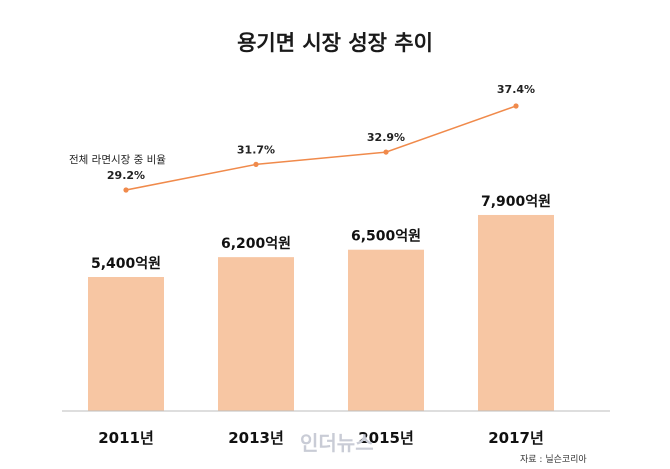  What do you see at coordinates (516, 202) in the screenshot?
I see `bar-value-label: 7,900억원` at bounding box center [516, 202].